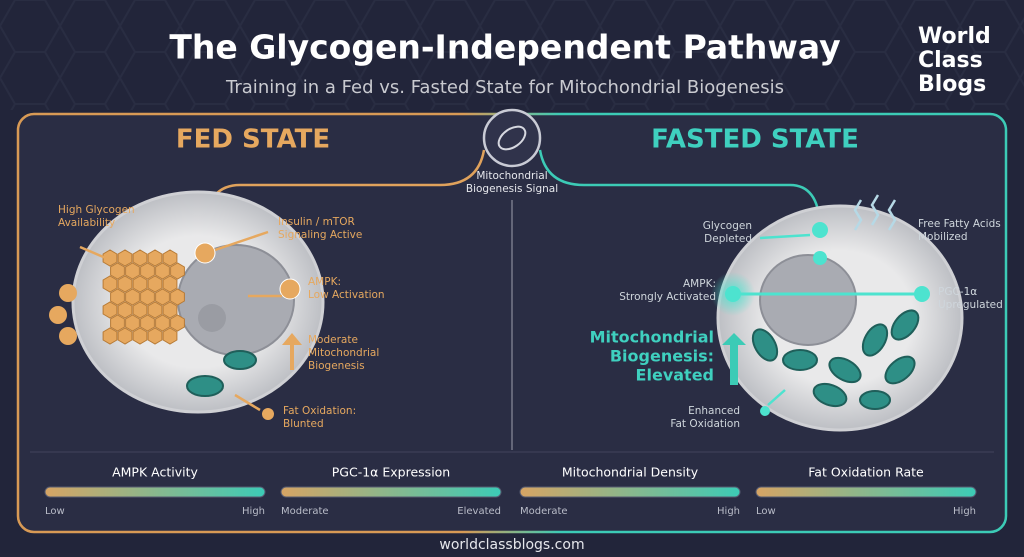 The height and width of the screenshot is (557, 1024). I want to click on state-label: Biogenesis, so click(336, 366).